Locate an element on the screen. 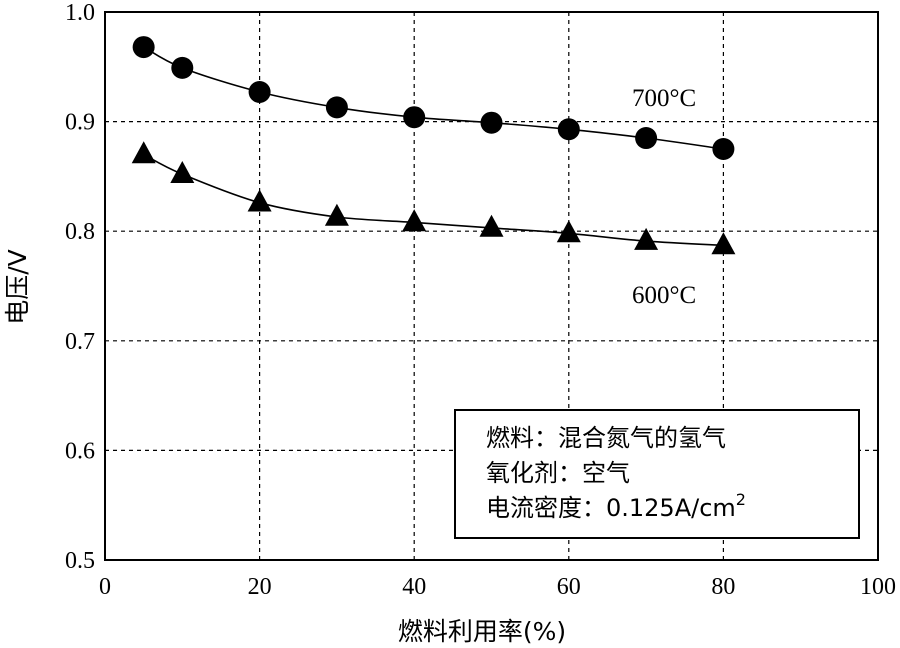  annotation-oxidant: 氧化剂：空气 is located at coordinates (558, 473).